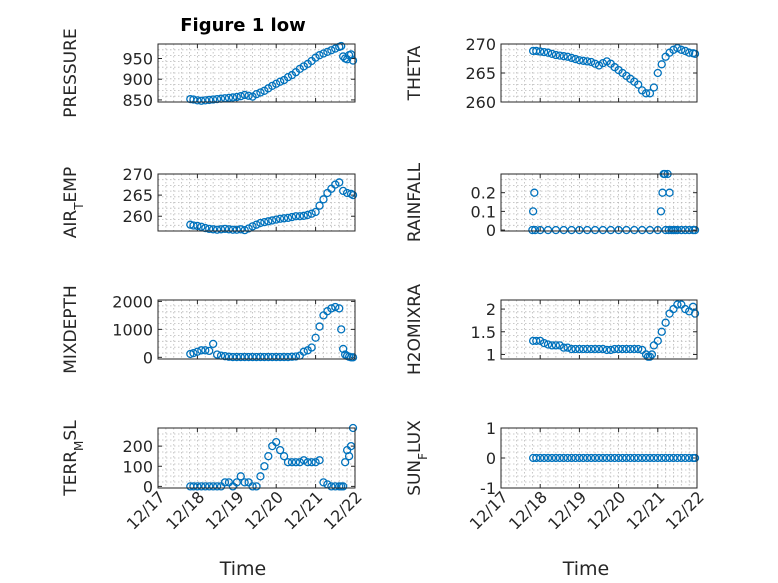  What do you see at coordinates (483, 211) in the screenshot?
I see `y-tick-label: 0.1` at bounding box center [483, 211].